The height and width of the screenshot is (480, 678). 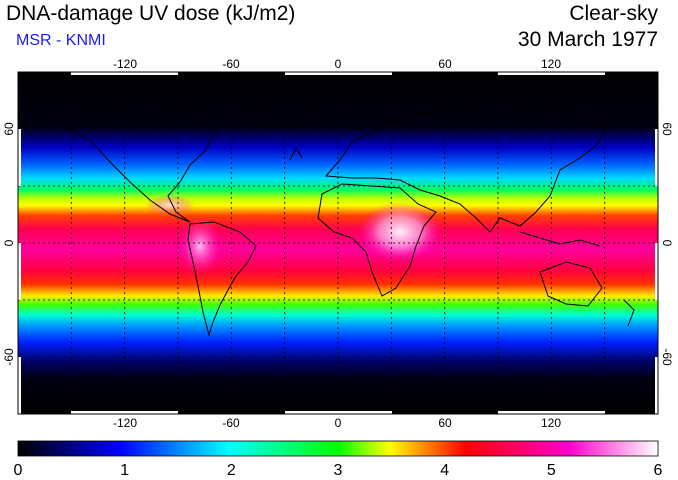 I want to click on lon-label-bottom: 0, so click(x=338, y=423).